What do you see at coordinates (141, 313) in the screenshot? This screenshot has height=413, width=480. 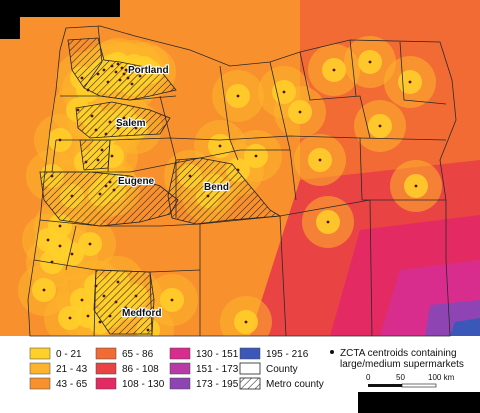 I see `city-label-medford: Medford` at bounding box center [141, 313].